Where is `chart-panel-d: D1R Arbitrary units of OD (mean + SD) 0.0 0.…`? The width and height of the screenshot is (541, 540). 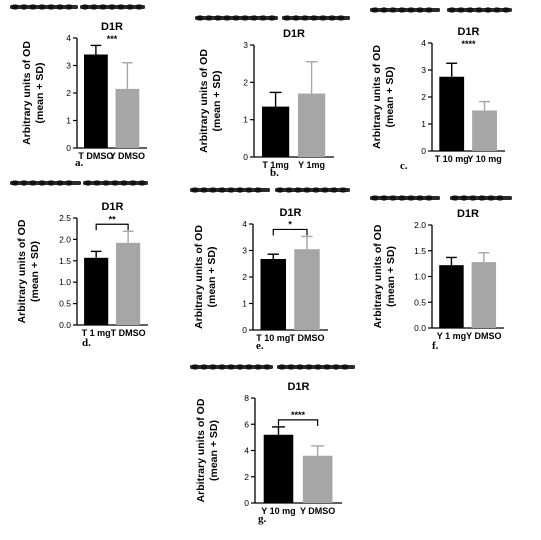 chart-panel-d: D1R Arbitrary units of OD (mean + SD) 0.0 0.… is located at coordinates (79, 264).